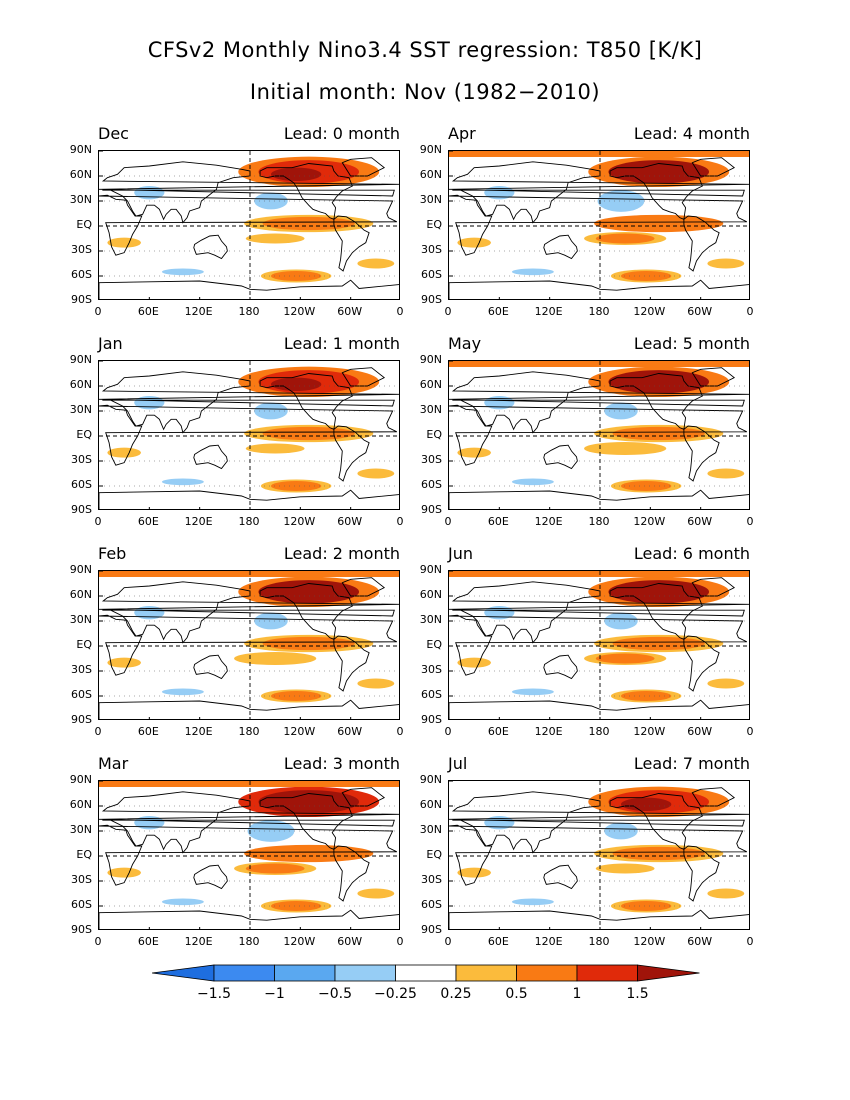 The image size is (850, 1100). I want to click on panel-month-label: Apr, so click(462, 133).